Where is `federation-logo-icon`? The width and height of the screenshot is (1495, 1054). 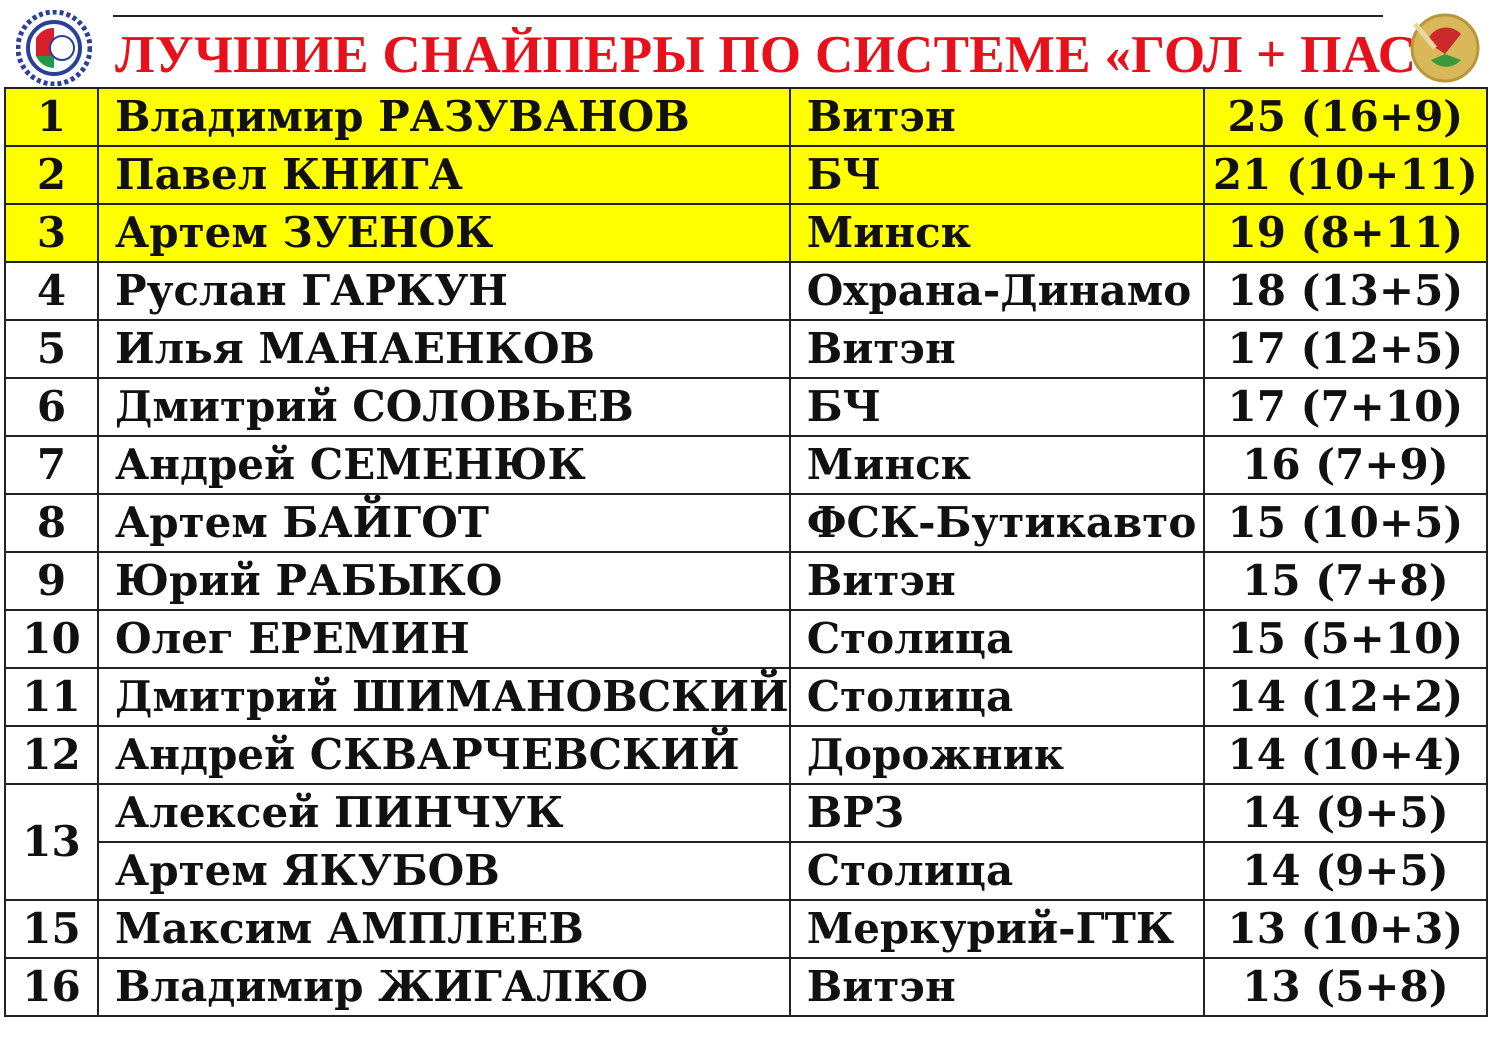 federation-logo-icon is located at coordinates (54, 48).